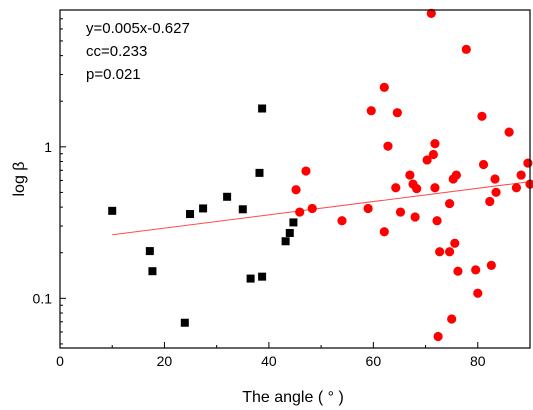 The height and width of the screenshot is (410, 533). I want to click on x-tick-label: 80, so click(478, 361).